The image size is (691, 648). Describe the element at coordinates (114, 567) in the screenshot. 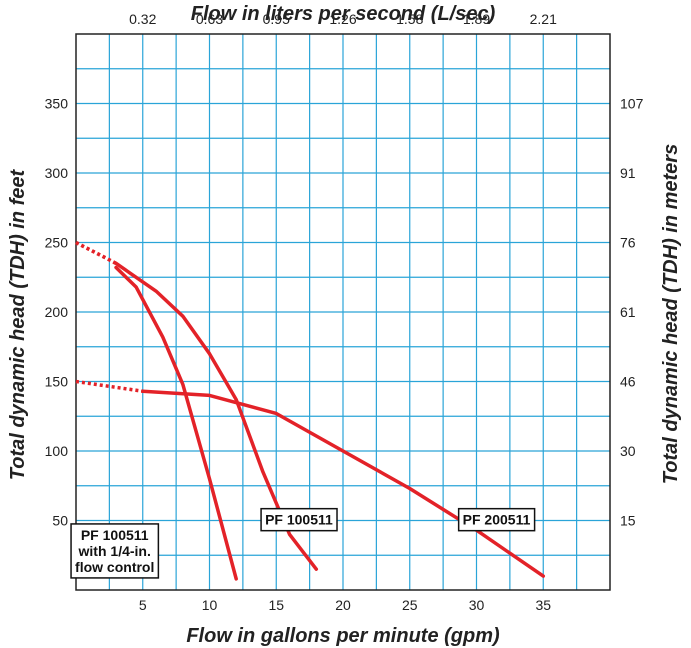

I see `series-label-text: flow control` at that location.